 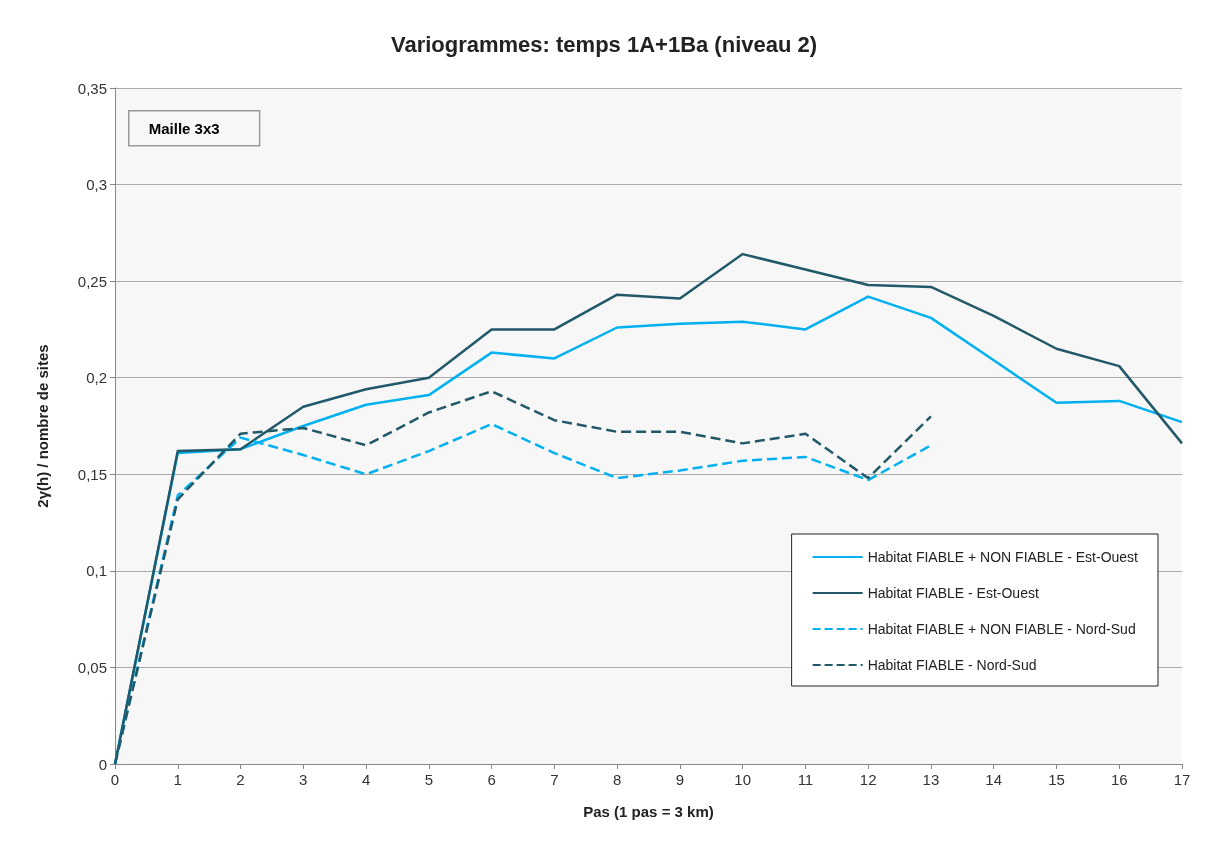 What do you see at coordinates (604, 44) in the screenshot?
I see `chart-title: Variogrammes: temps 1A+1Ba (niveau 2)` at bounding box center [604, 44].